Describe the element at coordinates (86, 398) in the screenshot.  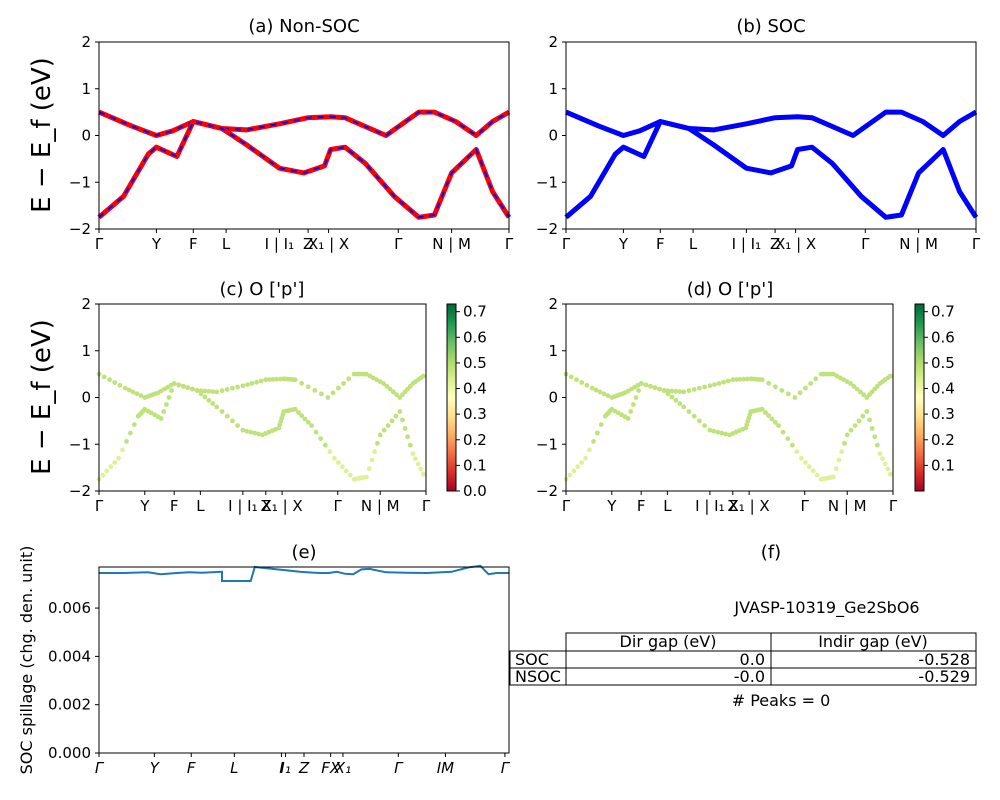
I see `y-tick-label: 0` at that location.